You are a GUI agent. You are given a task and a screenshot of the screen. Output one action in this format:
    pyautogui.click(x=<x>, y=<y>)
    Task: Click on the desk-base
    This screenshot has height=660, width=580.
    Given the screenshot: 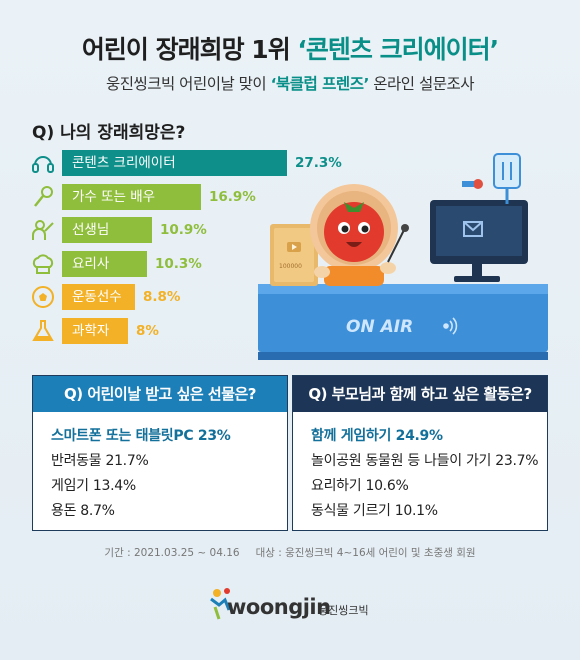 What is the action you would take?
    pyautogui.click(x=403, y=356)
    